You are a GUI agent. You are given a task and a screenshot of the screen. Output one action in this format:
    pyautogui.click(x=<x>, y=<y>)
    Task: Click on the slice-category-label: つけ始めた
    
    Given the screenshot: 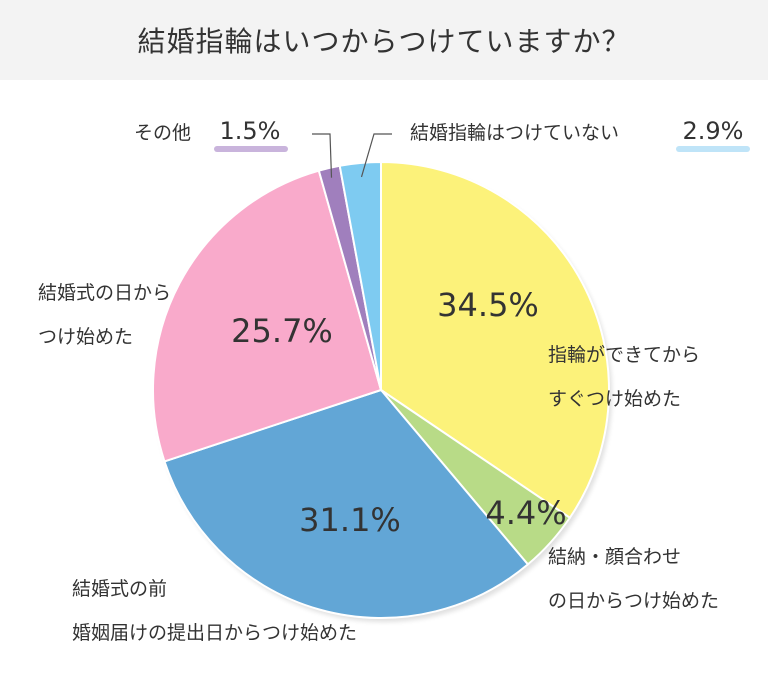 What is the action you would take?
    pyautogui.click(x=85, y=337)
    